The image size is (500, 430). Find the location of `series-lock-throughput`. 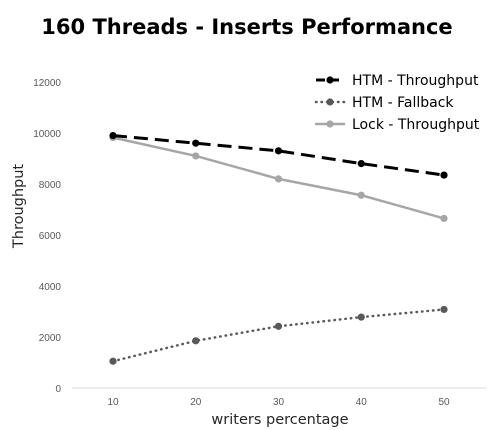

series-lock-throughput is located at coordinates (278, 178).